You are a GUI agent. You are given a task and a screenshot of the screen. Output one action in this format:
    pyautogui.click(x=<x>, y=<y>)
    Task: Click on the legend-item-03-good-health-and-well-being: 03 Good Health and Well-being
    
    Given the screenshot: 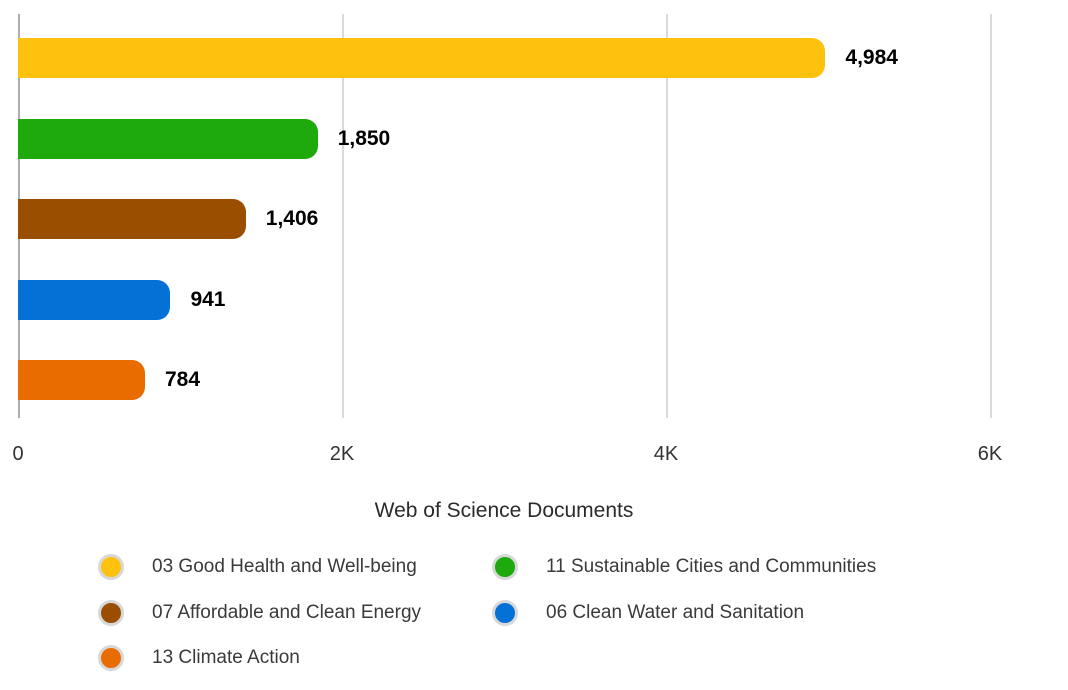 What is the action you would take?
    pyautogui.click(x=257, y=567)
    